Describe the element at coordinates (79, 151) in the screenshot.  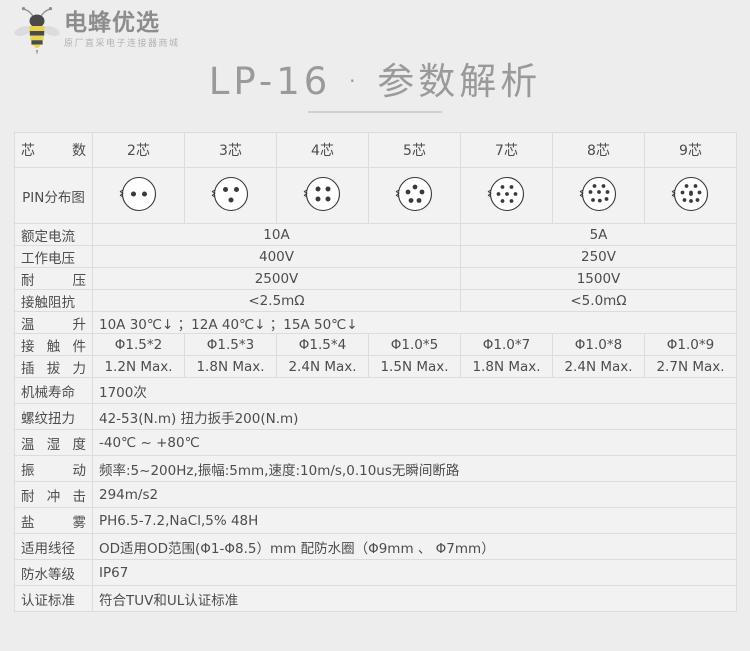
I see `header-label-part-2: 数` at that location.